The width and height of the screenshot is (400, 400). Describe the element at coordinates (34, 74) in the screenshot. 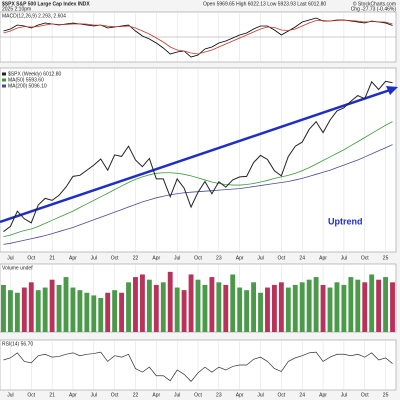

I see `legend-label: $SPX (Weekly) 6012.80` at that location.